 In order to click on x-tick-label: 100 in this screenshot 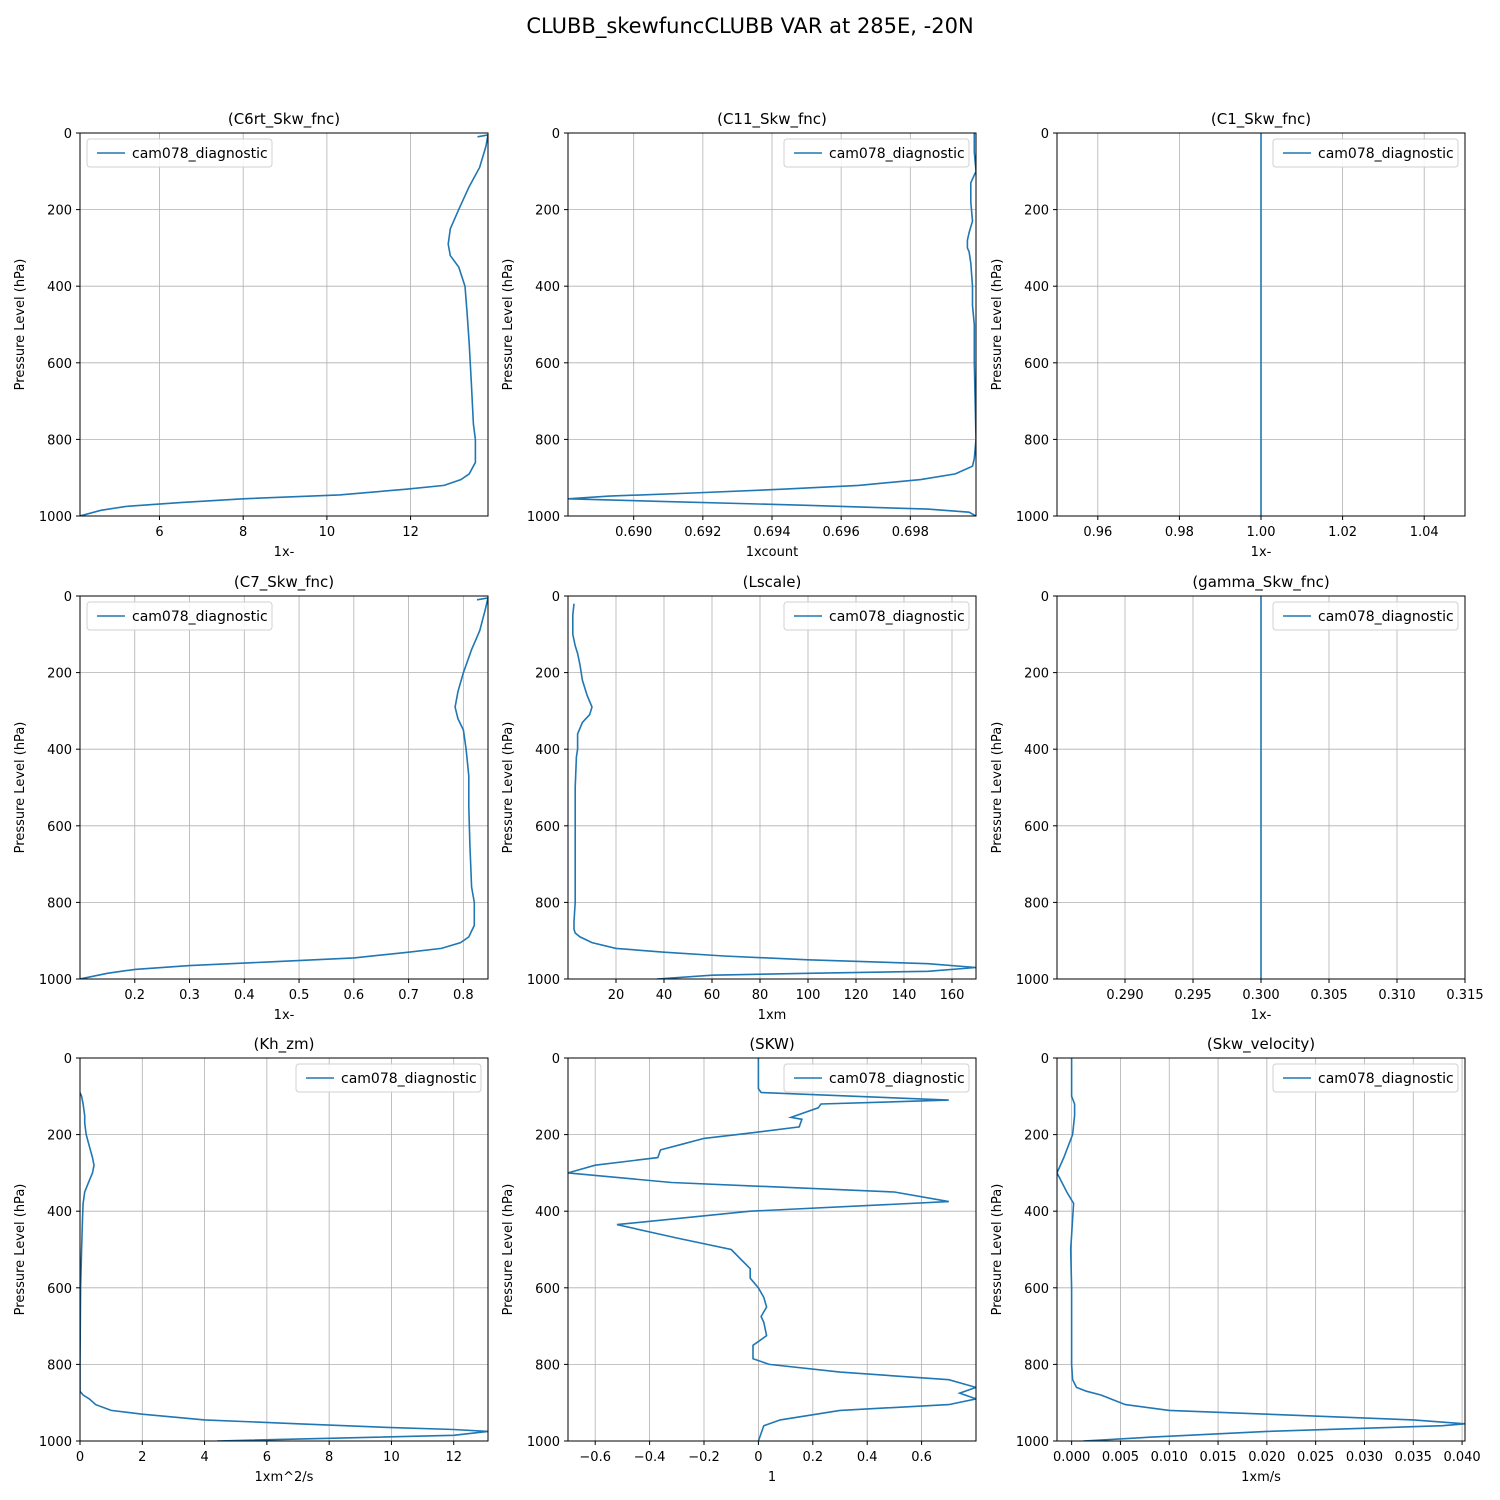, I will do `click(808, 995)`.